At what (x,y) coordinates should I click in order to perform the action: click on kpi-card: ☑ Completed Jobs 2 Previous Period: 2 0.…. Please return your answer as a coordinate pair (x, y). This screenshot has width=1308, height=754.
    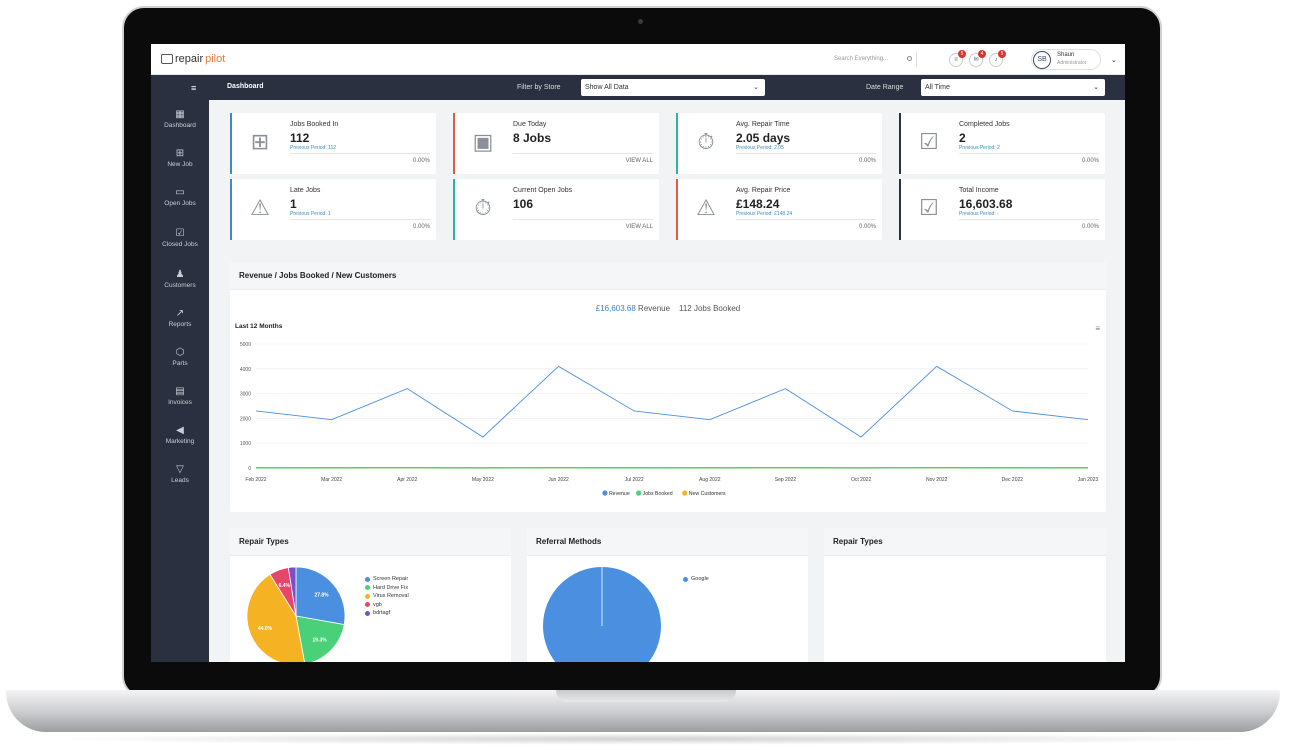
    Looking at the image, I should click on (1002, 143).